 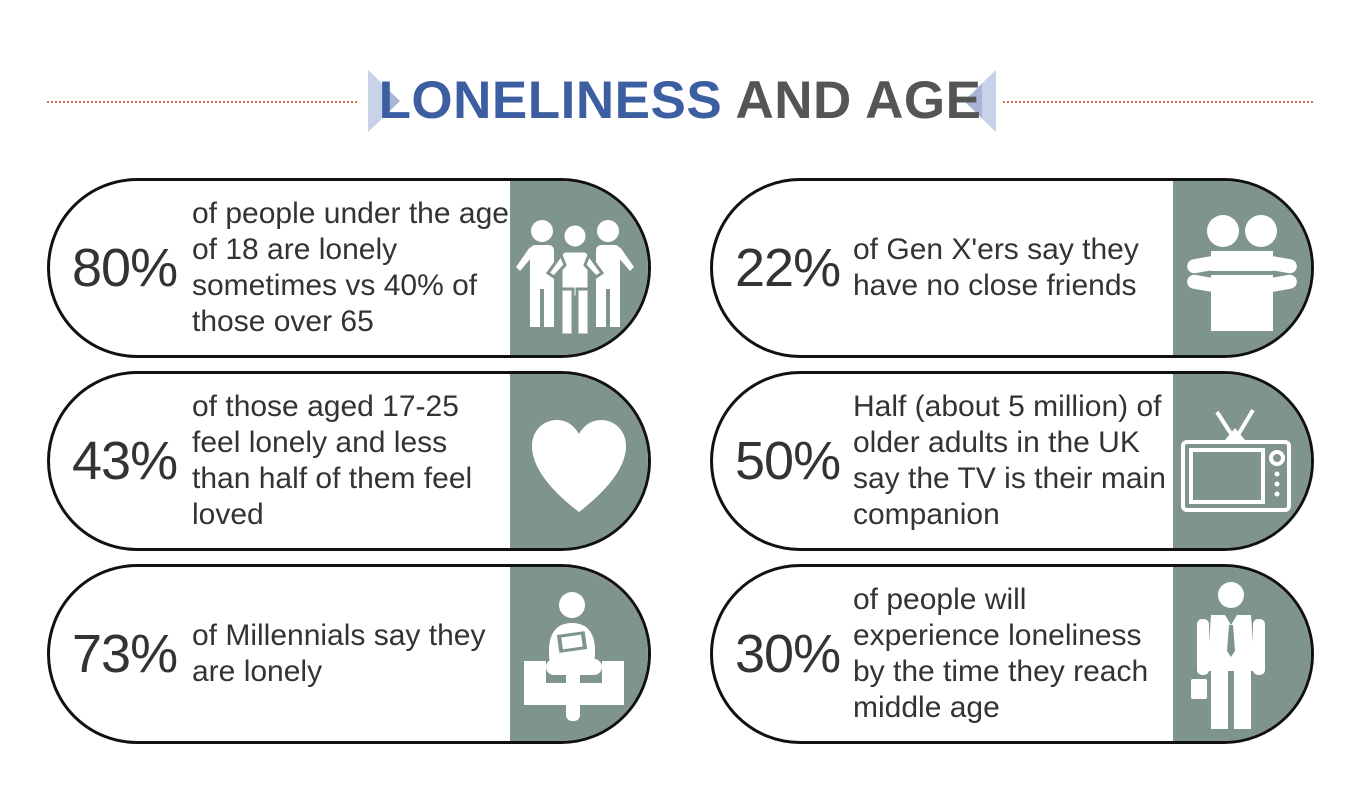 What do you see at coordinates (384, 101) in the screenshot?
I see `left-arrow-icon` at bounding box center [384, 101].